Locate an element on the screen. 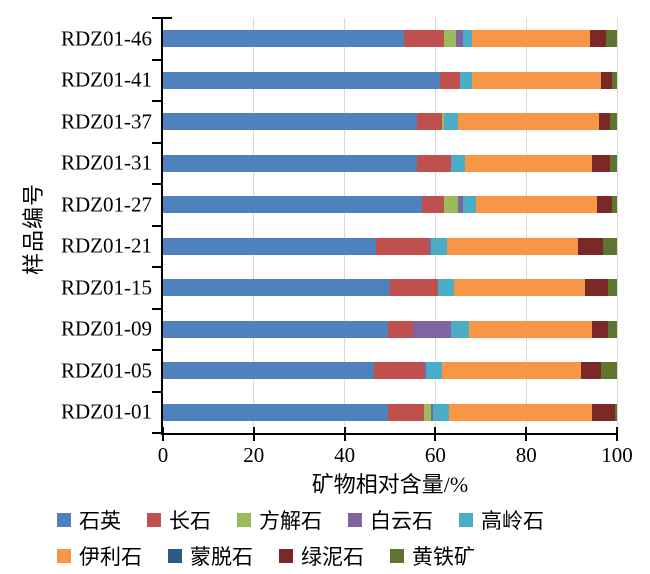  x-axis-line is located at coordinates (389, 434).